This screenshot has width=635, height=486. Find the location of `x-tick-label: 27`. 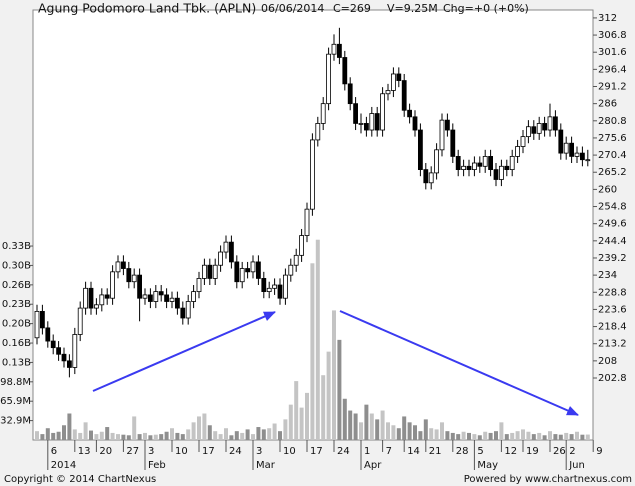

x-tick-label: 27 is located at coordinates (132, 451).